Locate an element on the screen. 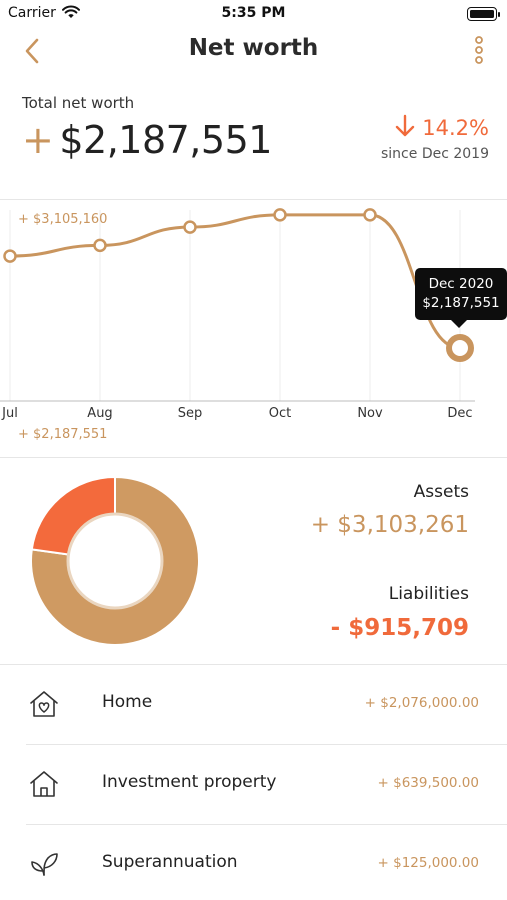  liabilities-label: Liabilities is located at coordinates (428, 594).